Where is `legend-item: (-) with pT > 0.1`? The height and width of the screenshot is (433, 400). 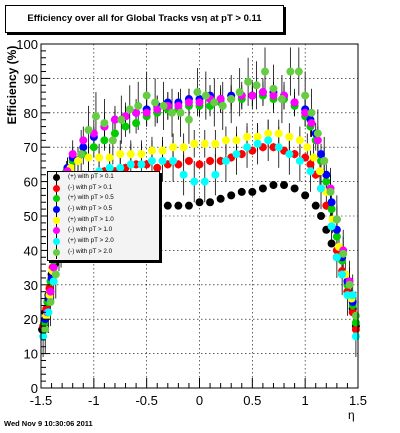
legend-item: (-) with pT > 0.1 is located at coordinates (103, 188).